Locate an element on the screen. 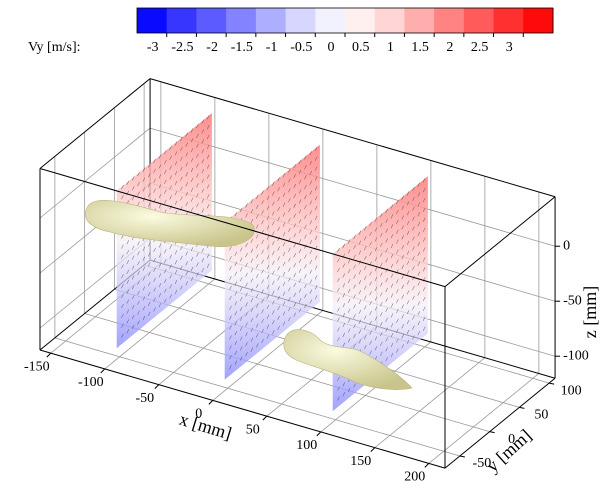 The width and height of the screenshot is (603, 498). z-tick-label: -100 is located at coordinates (576, 355).